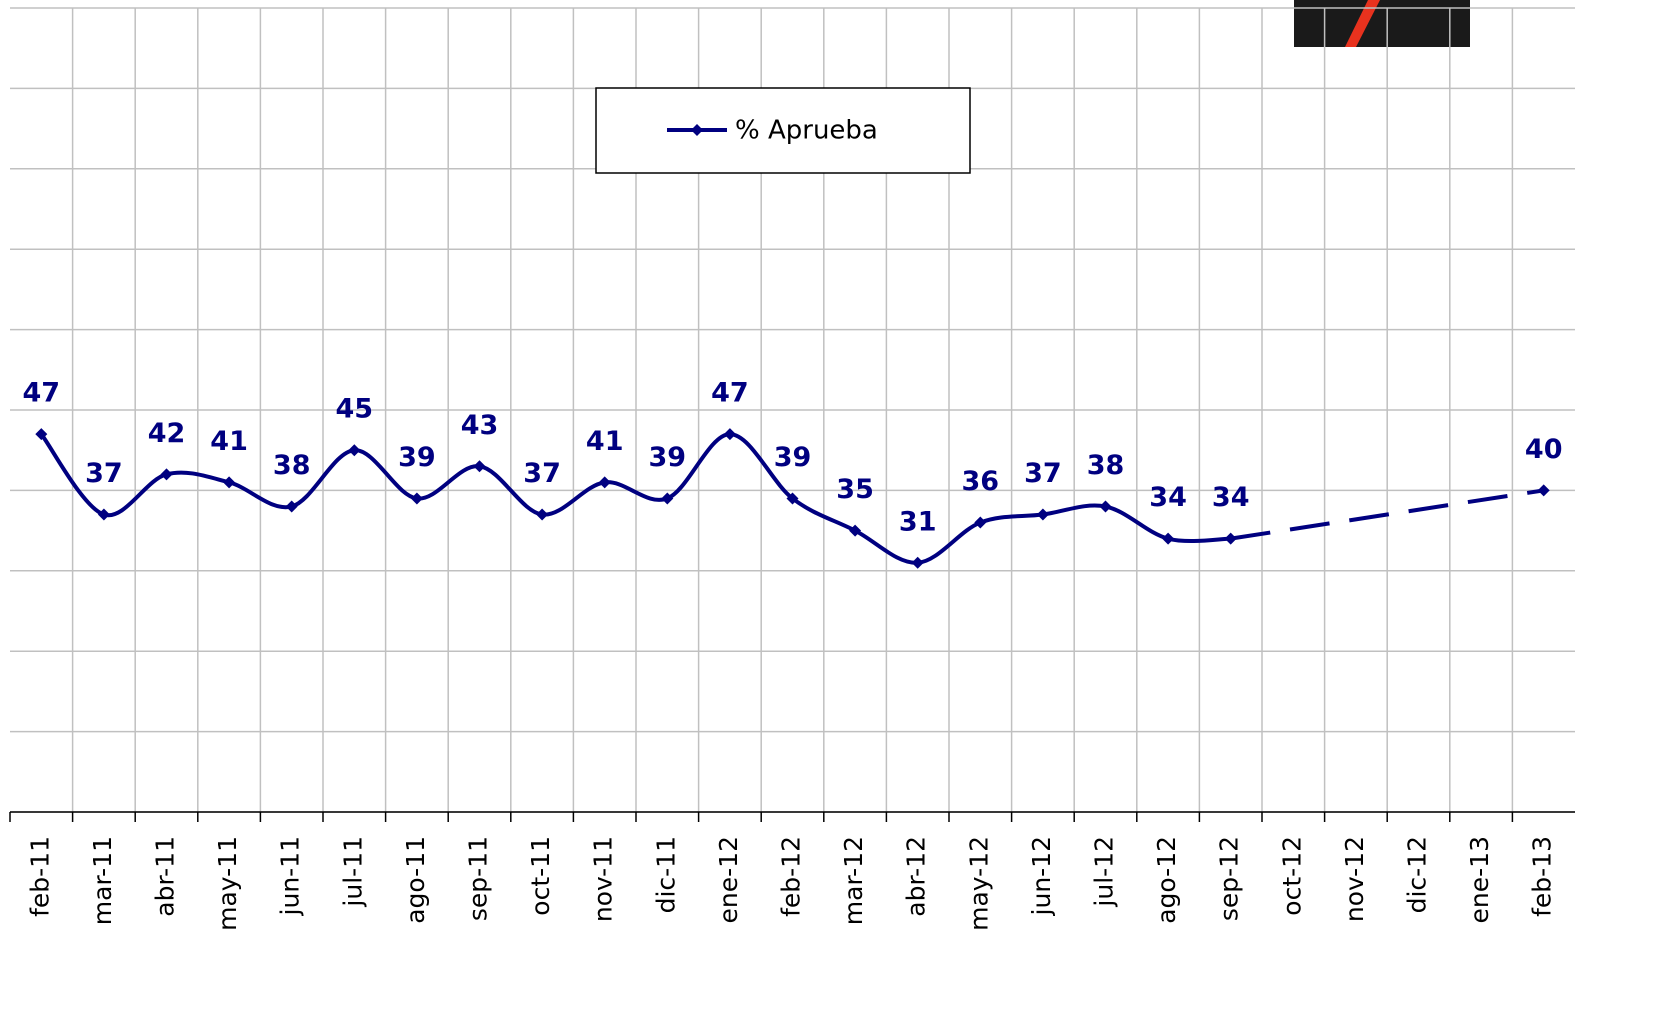 This screenshot has height=1019, width=1680. I want to click on legend-label: % Aprueba, so click(806, 131).